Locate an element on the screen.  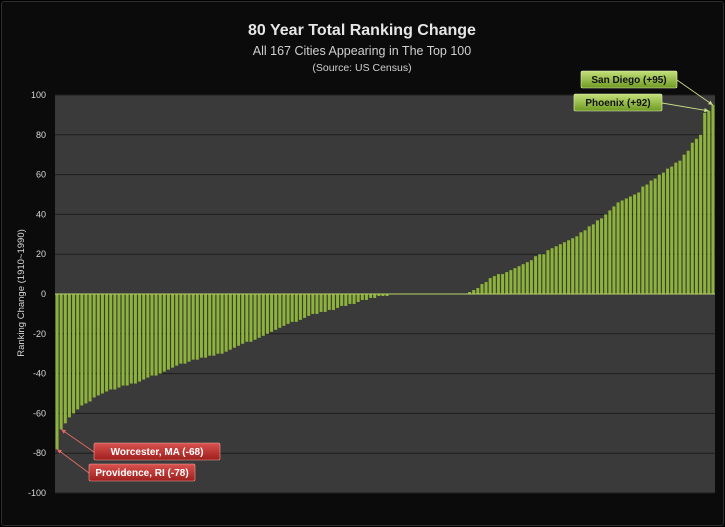
callout-label: Phoenix (+92) is located at coordinates (617, 103).